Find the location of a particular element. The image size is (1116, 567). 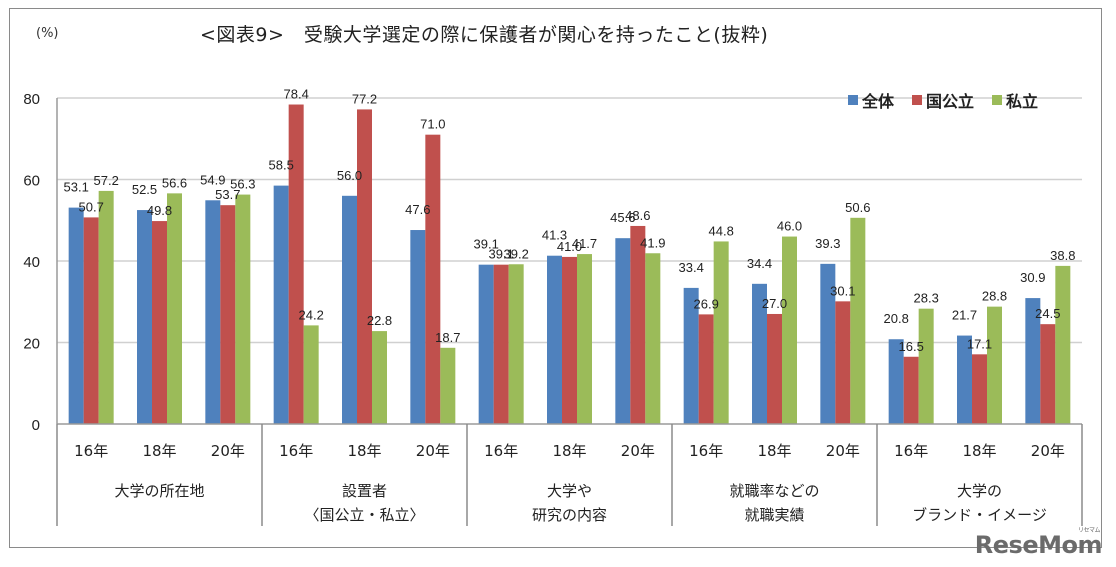

legend-swatch-all is located at coordinates (853, 100).